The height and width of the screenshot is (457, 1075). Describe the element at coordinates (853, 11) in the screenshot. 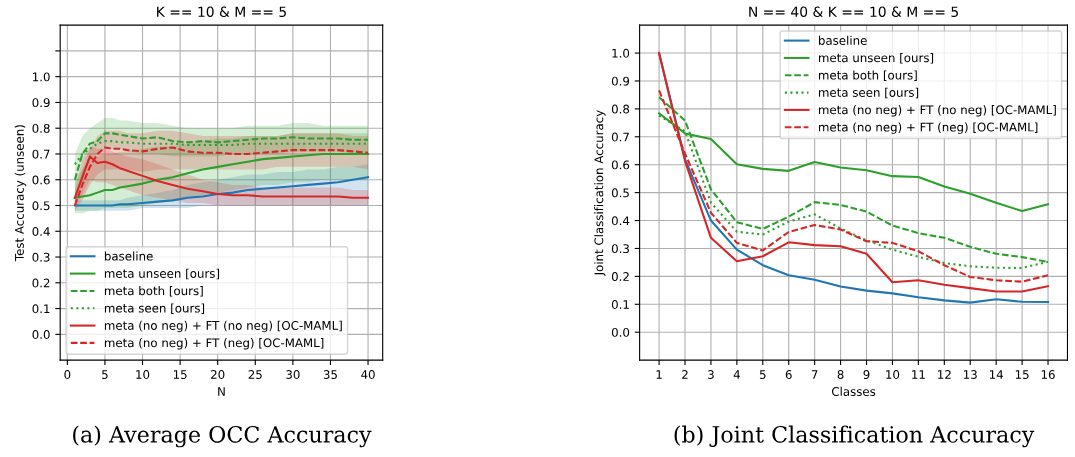

I see `chart-title: N == 40 & K == 10 & M == 5` at that location.